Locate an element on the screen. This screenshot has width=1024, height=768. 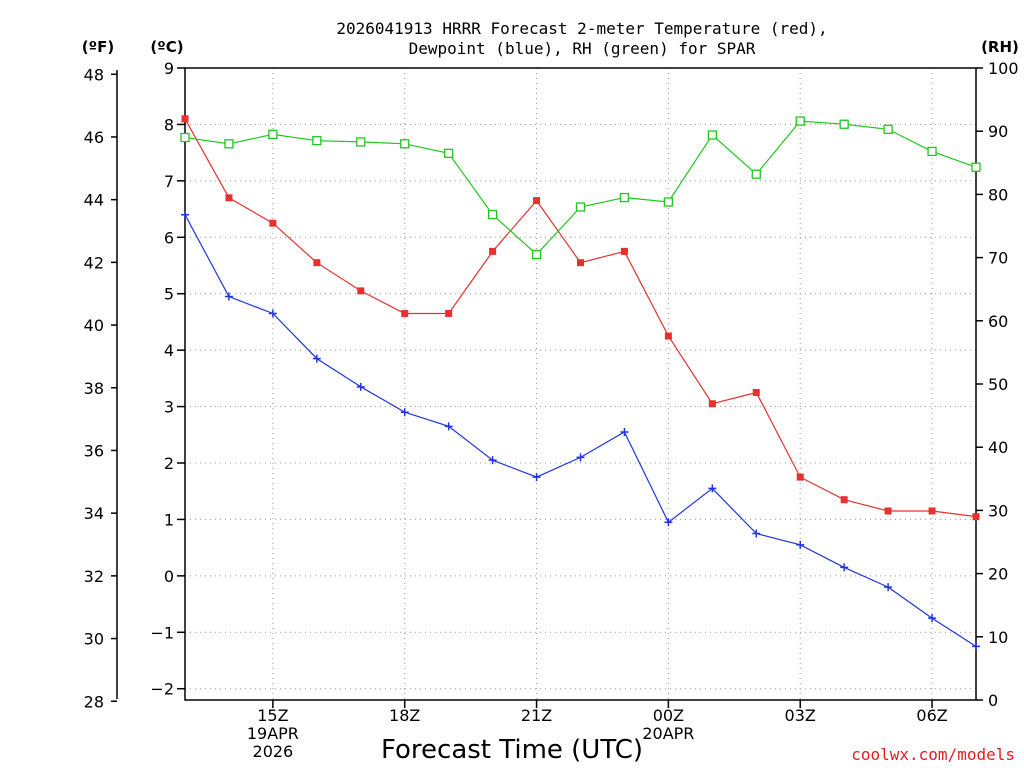
rh-tick-label: 40 is located at coordinates (998, 447).